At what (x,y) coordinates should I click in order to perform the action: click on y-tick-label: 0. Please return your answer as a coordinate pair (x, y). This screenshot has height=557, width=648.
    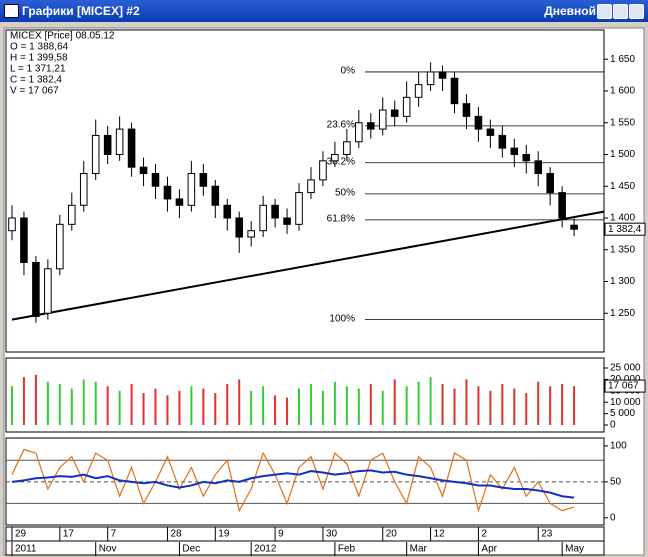
    Looking at the image, I should click on (613, 425).